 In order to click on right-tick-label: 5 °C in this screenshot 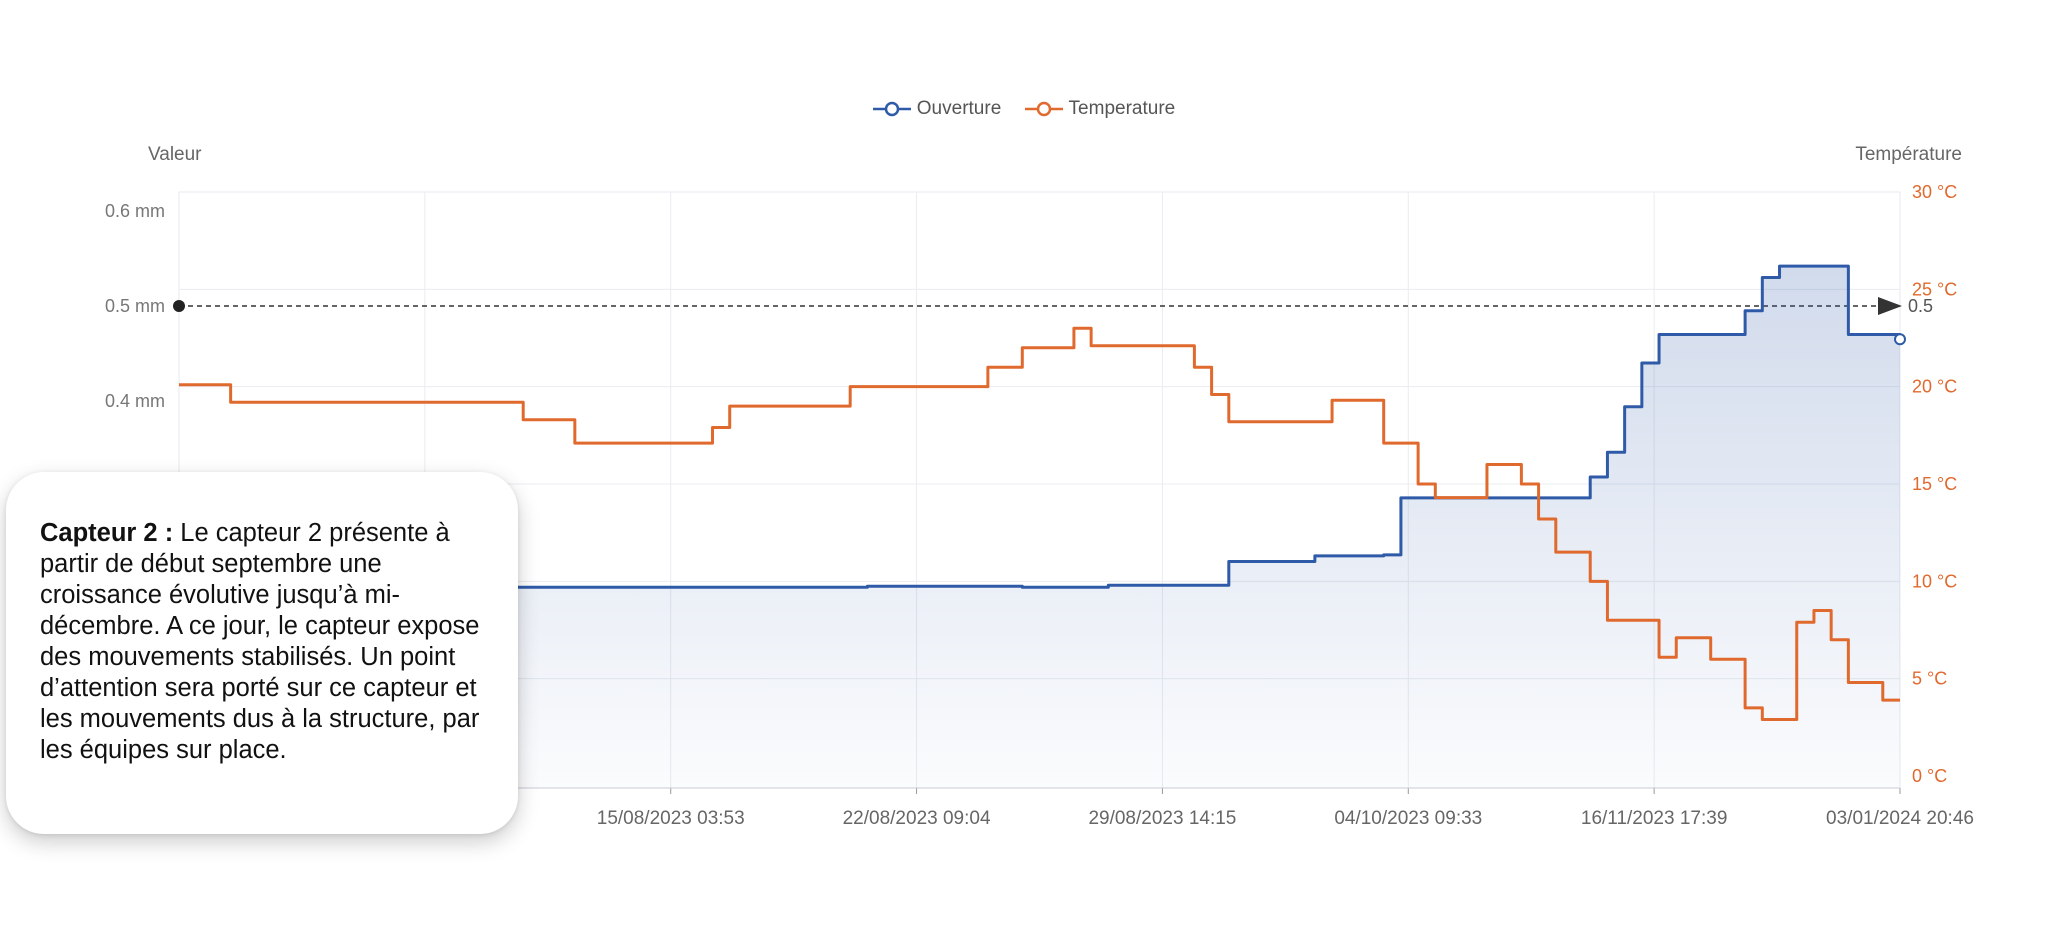, I will do `click(1929, 679)`.